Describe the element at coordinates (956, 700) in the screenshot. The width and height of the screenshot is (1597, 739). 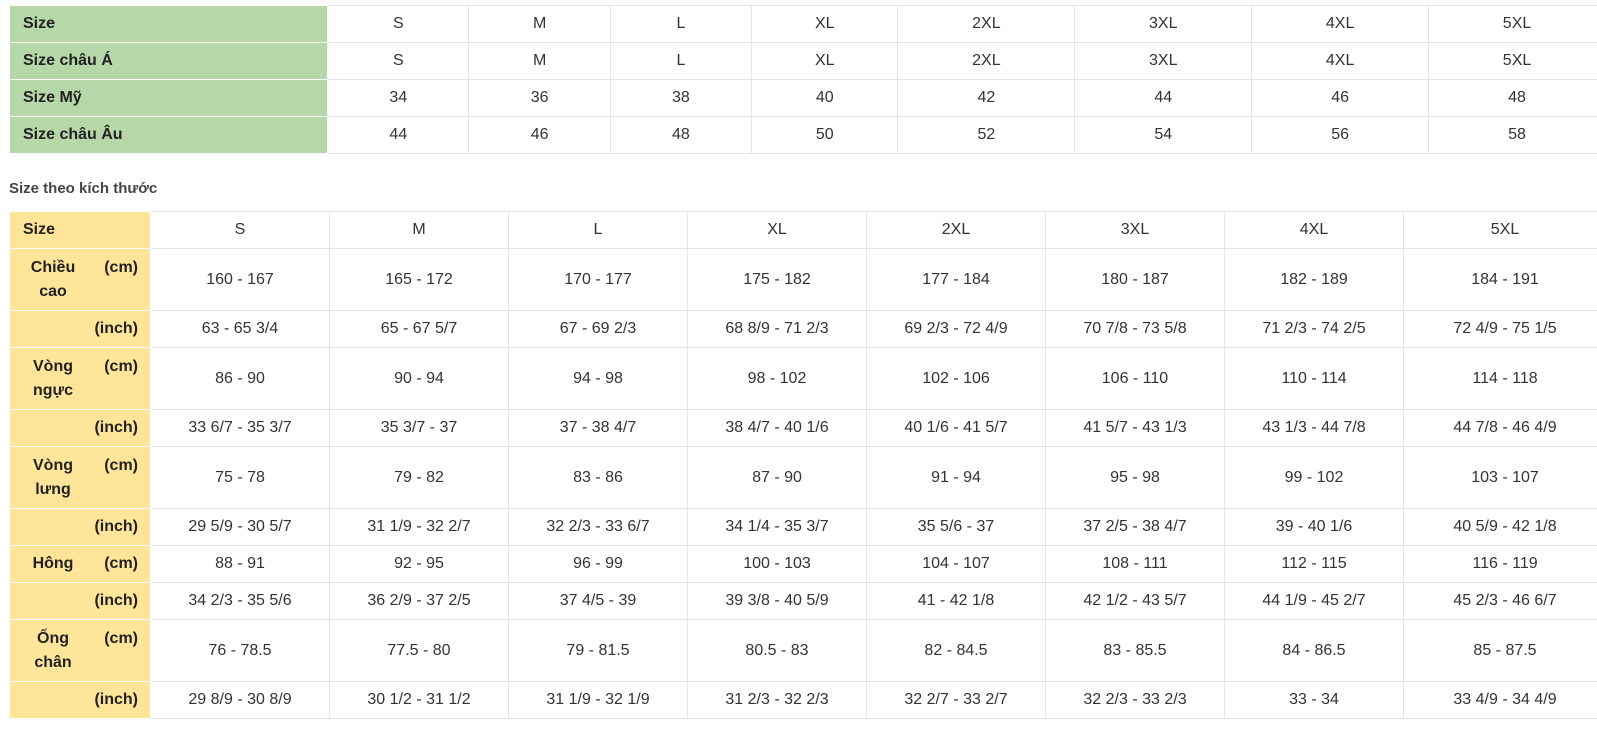
I see `table-cell: 32 2/7 - 33 2/7` at that location.